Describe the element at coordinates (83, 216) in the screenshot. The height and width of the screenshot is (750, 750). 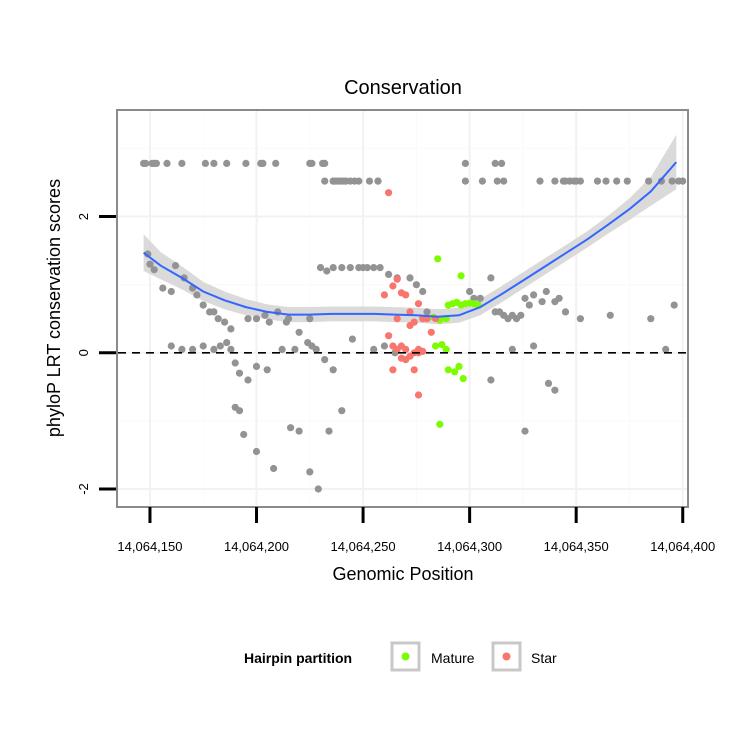
I see `y-tick-label: 2` at that location.